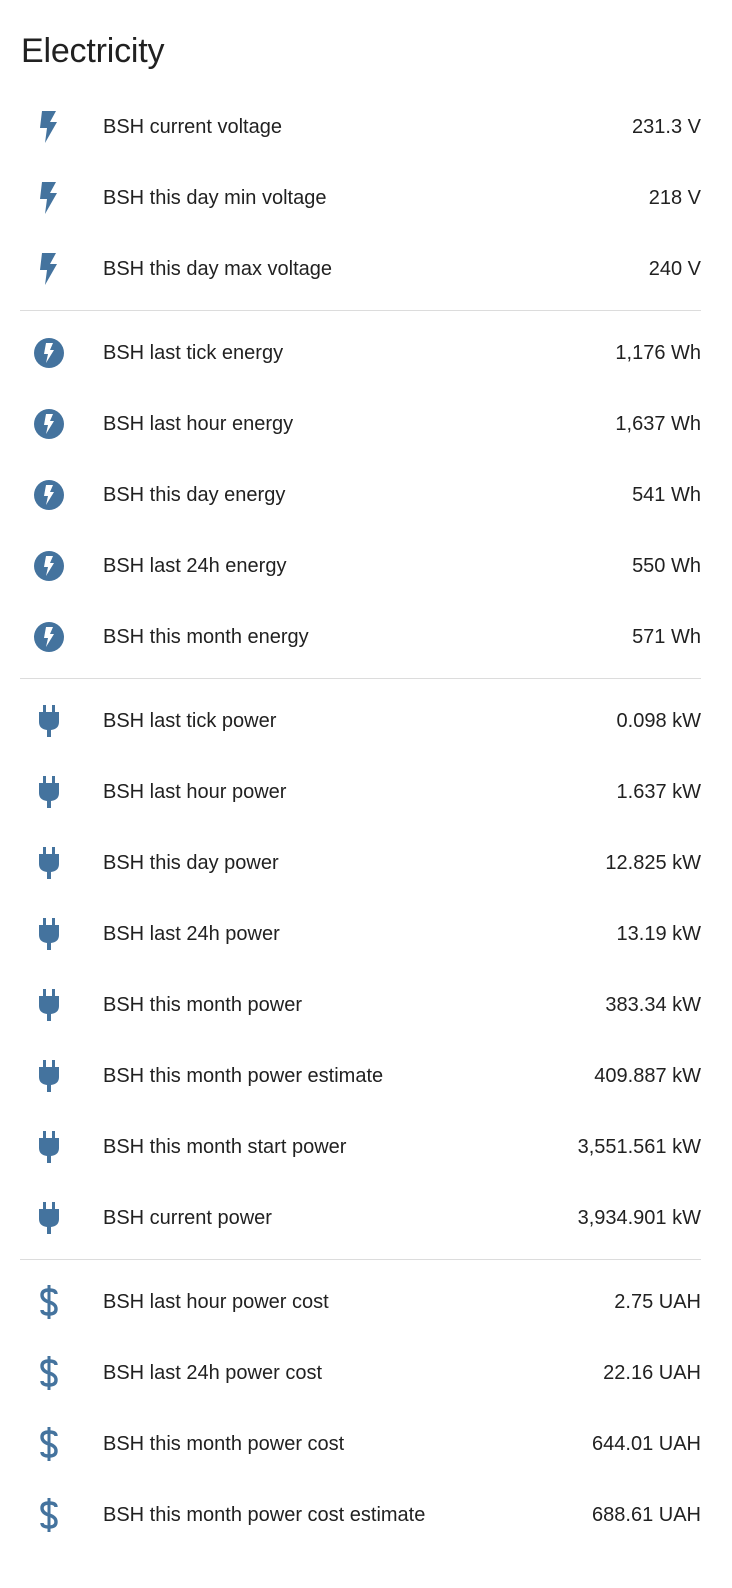  I want to click on entity-name: BSH current power, so click(187, 1217).